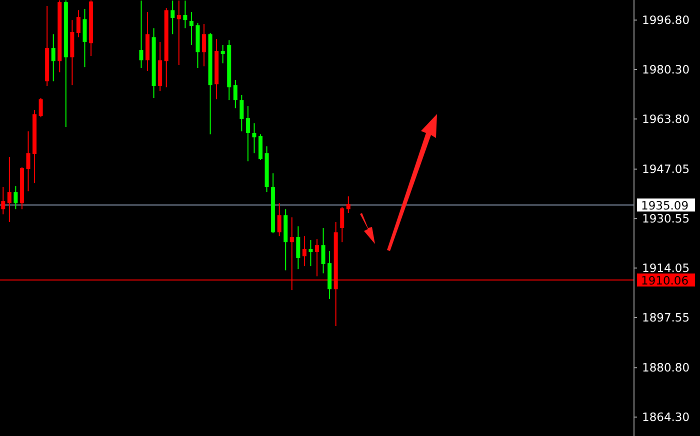 The height and width of the screenshot is (436, 700). I want to click on y-tick-label: 1947.05, so click(666, 169).